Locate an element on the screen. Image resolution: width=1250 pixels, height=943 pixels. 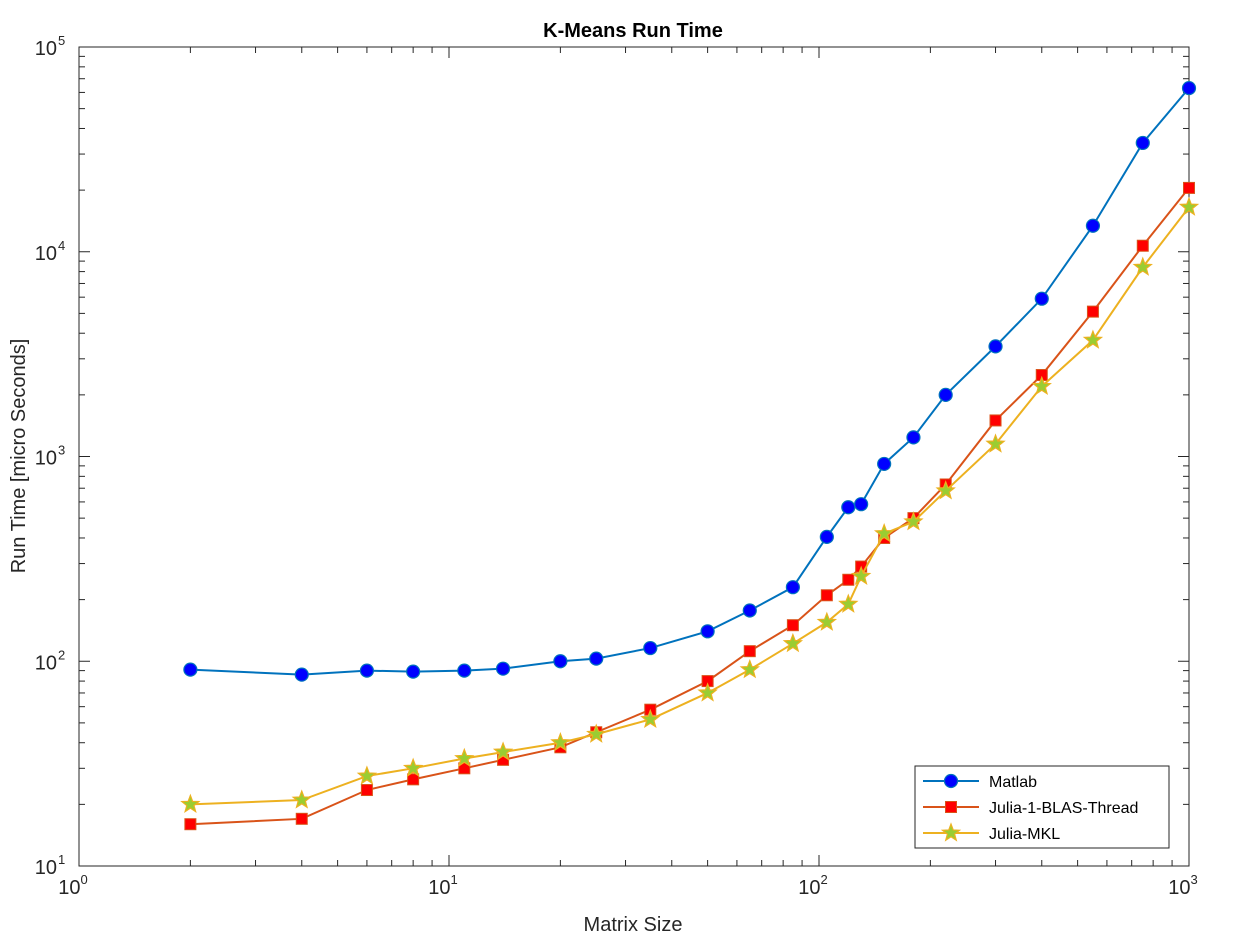
legend-label-julia-1-blas-thread: Julia-1-BLAS-Thread is located at coordinates (1063, 808).